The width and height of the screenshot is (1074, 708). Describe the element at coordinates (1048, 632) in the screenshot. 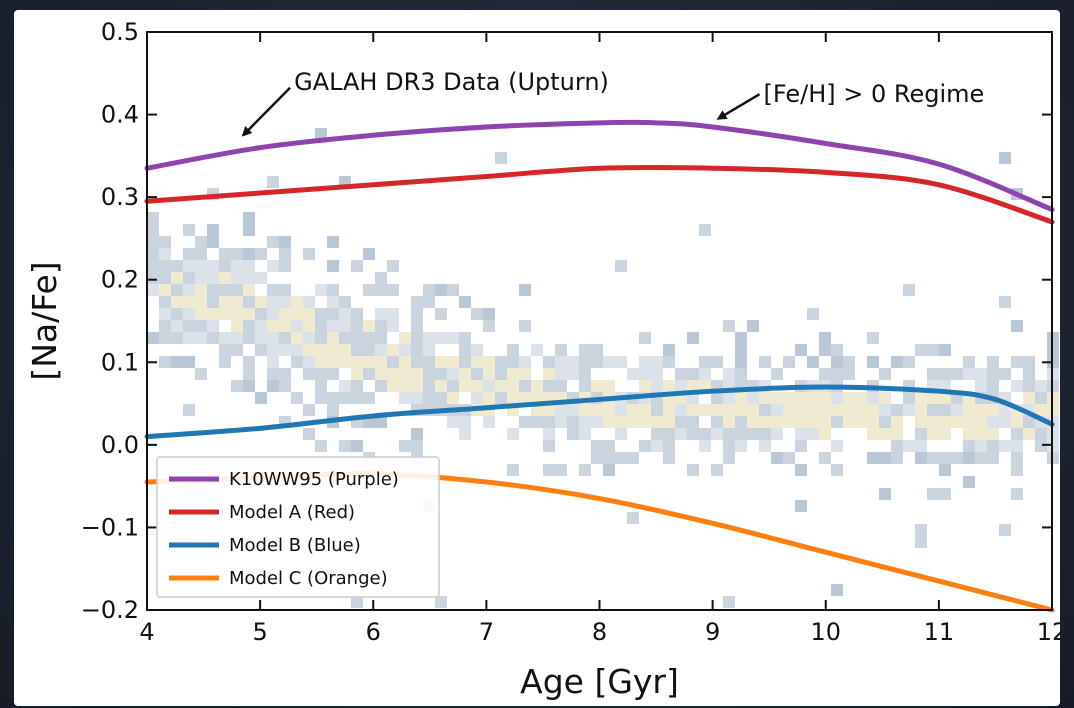

I see `x-tick-label: 12` at that location.